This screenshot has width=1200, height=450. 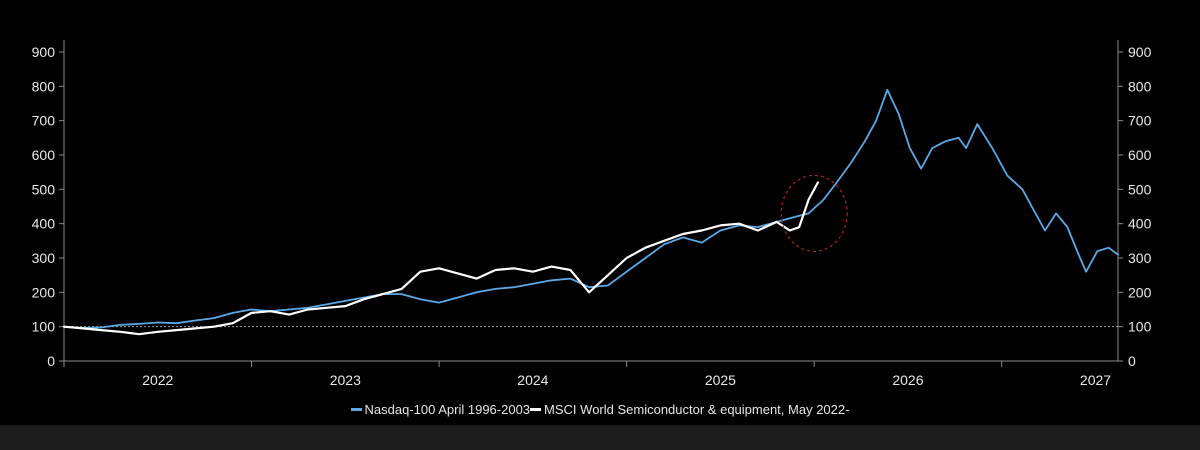 What do you see at coordinates (600, 437) in the screenshot?
I see `bottom-band` at bounding box center [600, 437].